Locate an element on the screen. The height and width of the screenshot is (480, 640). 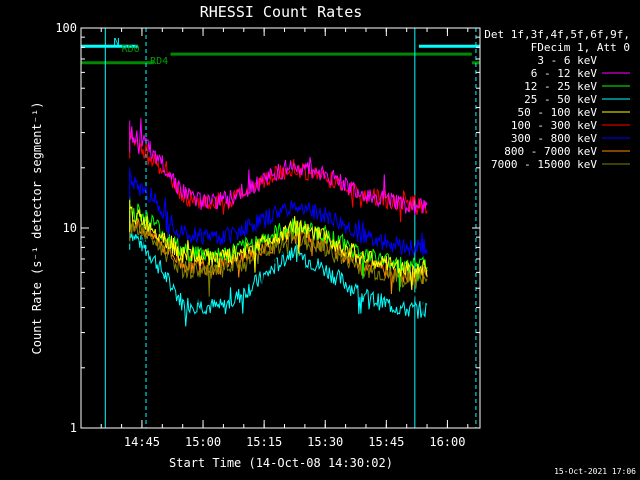
x-tick-label-1: 15:00 is located at coordinates (203, 442).